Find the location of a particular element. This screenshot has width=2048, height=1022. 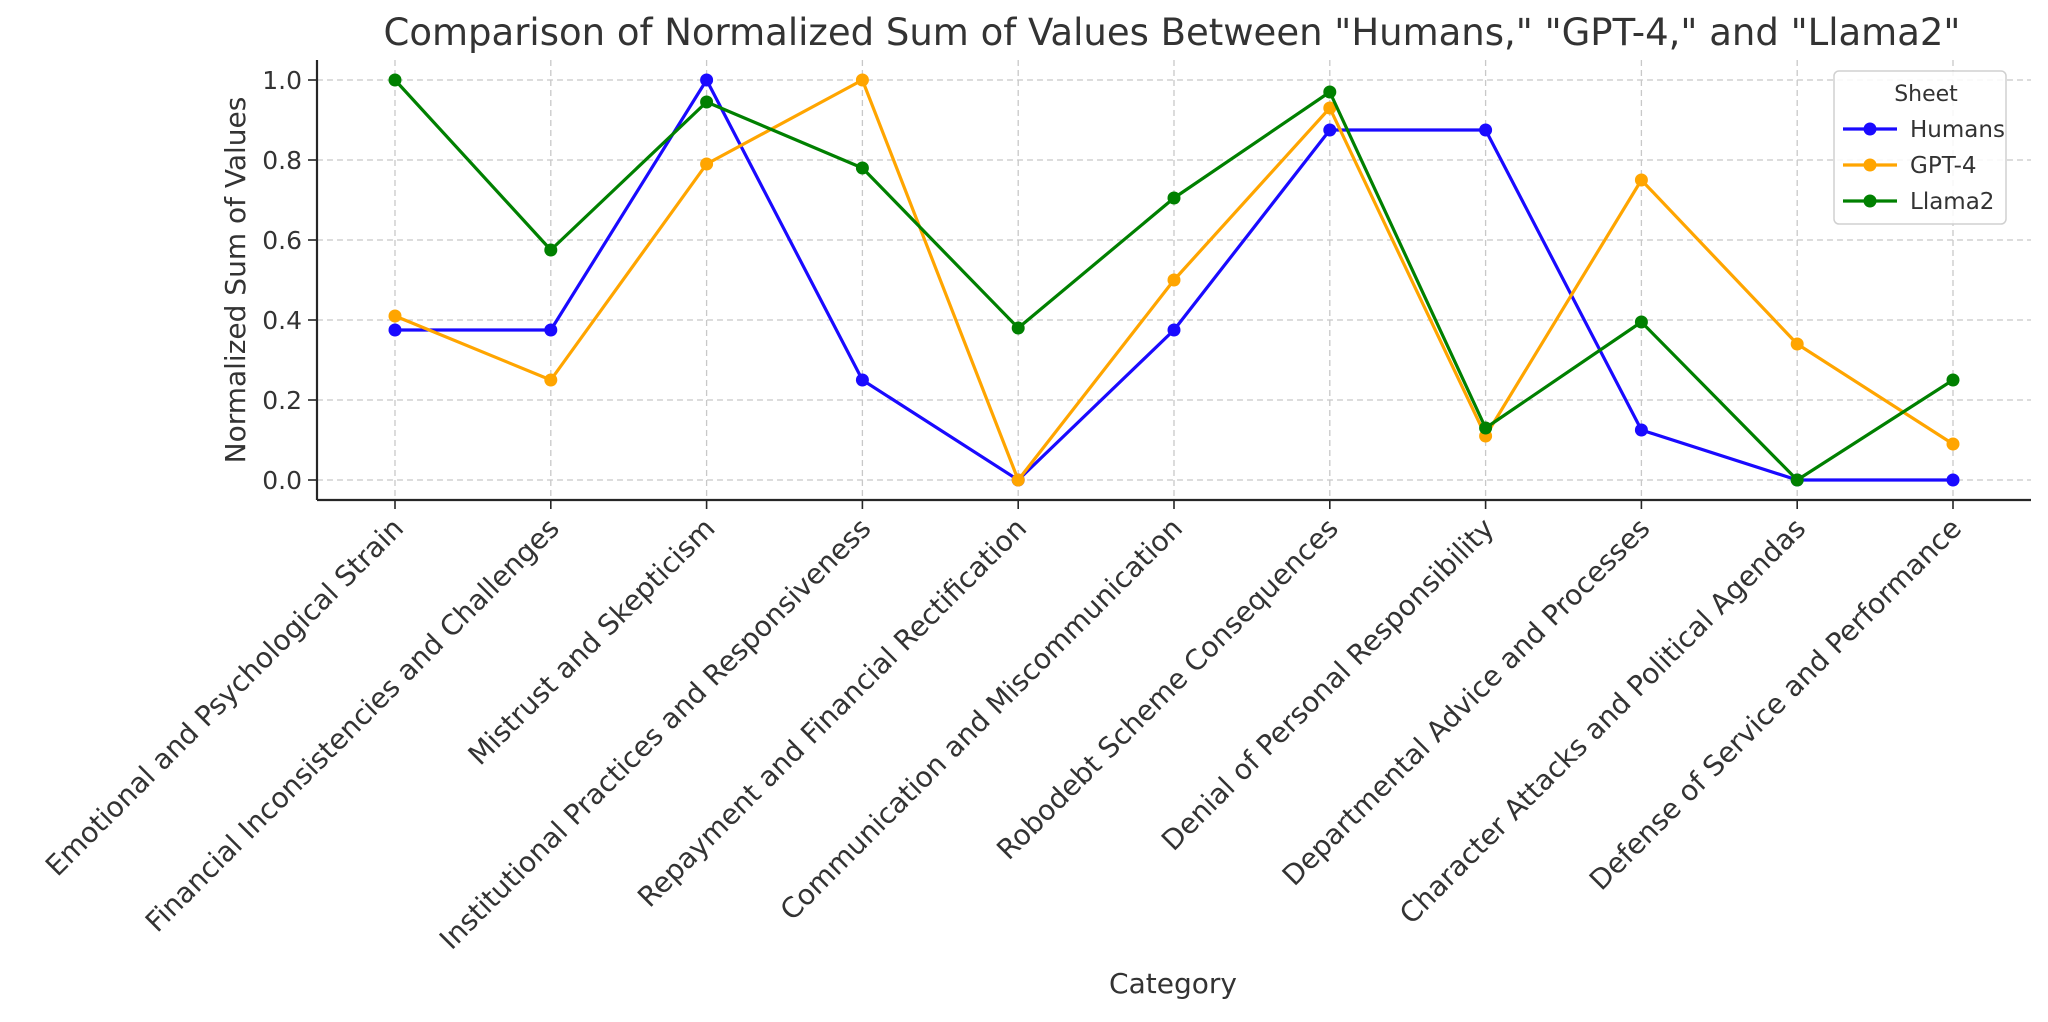

legend-frame is located at coordinates (1920, 147).